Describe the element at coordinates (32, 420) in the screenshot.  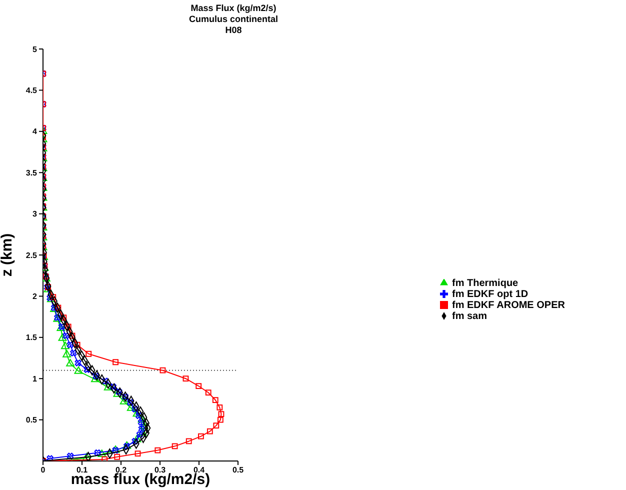
I see `y-tick-label: 0.5` at that location.